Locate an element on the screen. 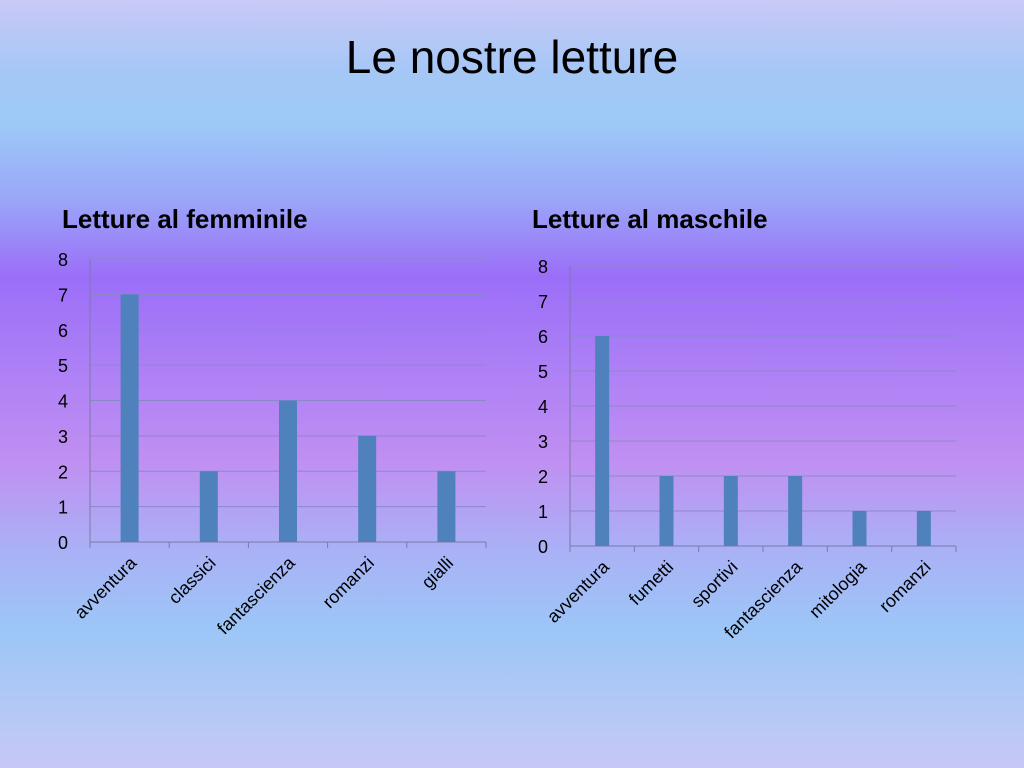  x-category-label: fantascienza is located at coordinates (256, 595).